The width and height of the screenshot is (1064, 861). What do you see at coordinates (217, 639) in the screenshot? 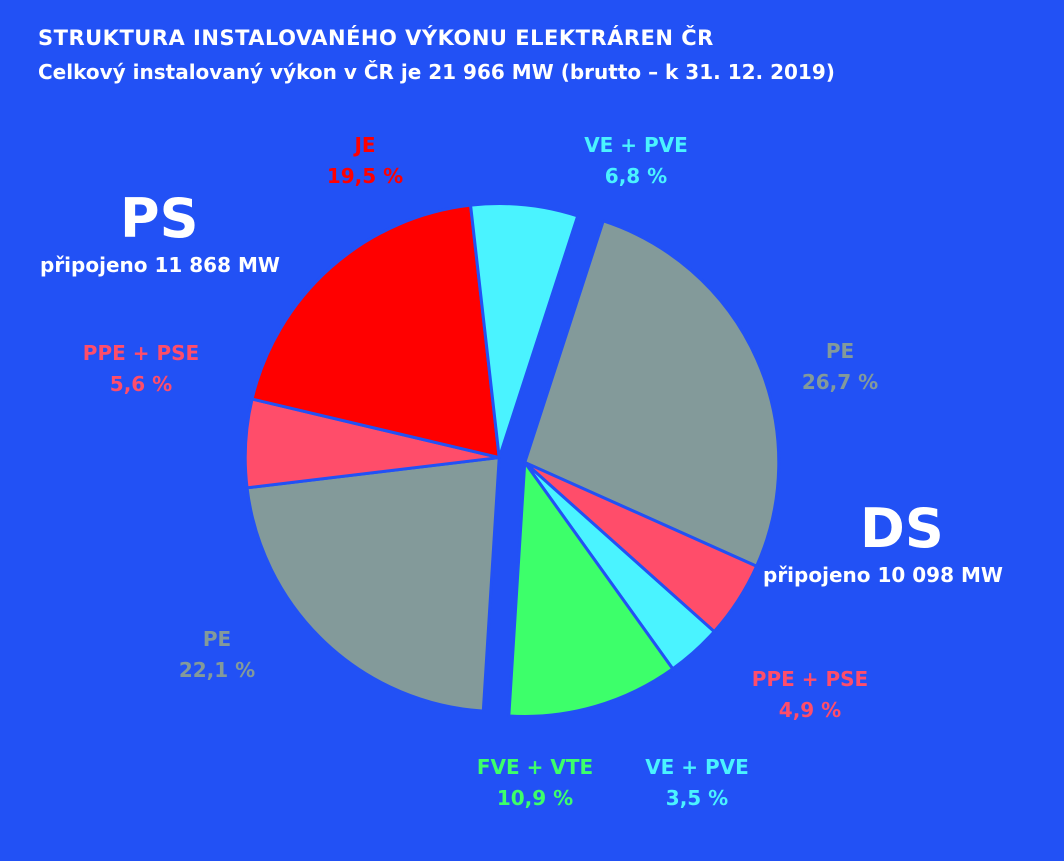
I see `slice-name-ps-pe: PE` at bounding box center [217, 639].